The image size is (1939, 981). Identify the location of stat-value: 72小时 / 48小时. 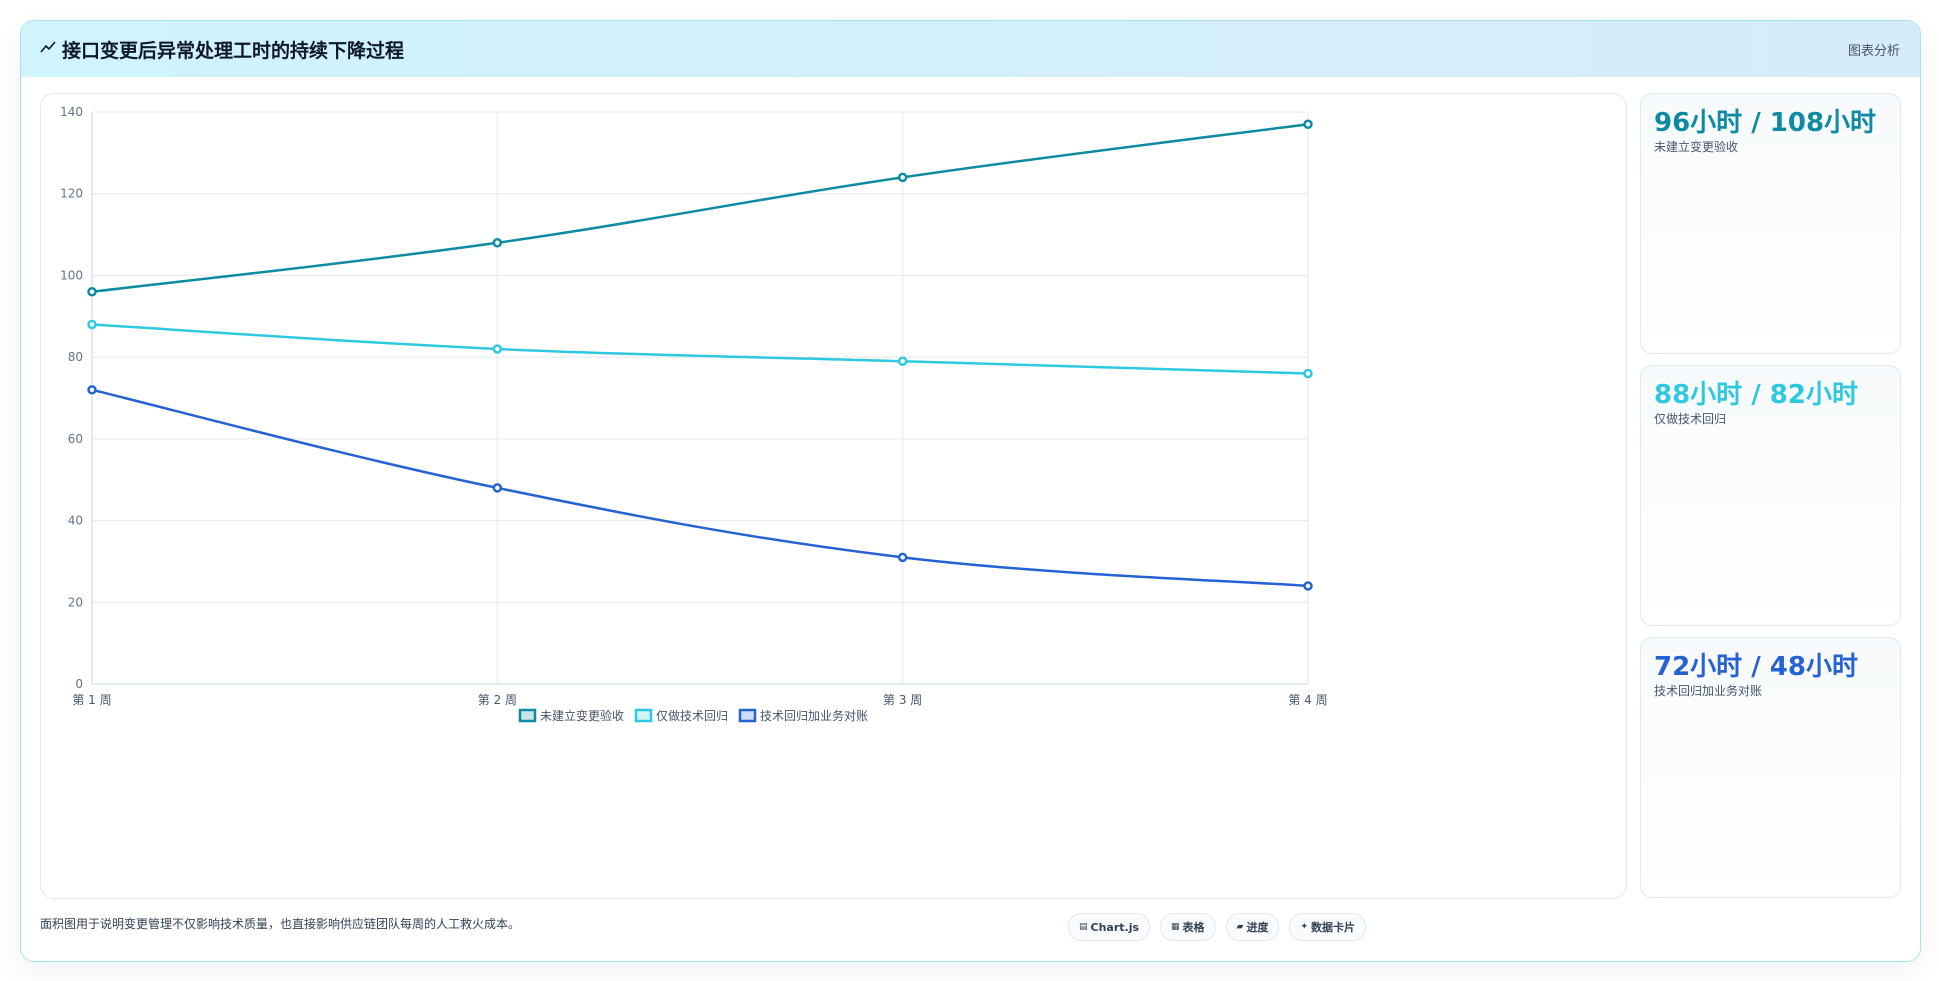
(1756, 667).